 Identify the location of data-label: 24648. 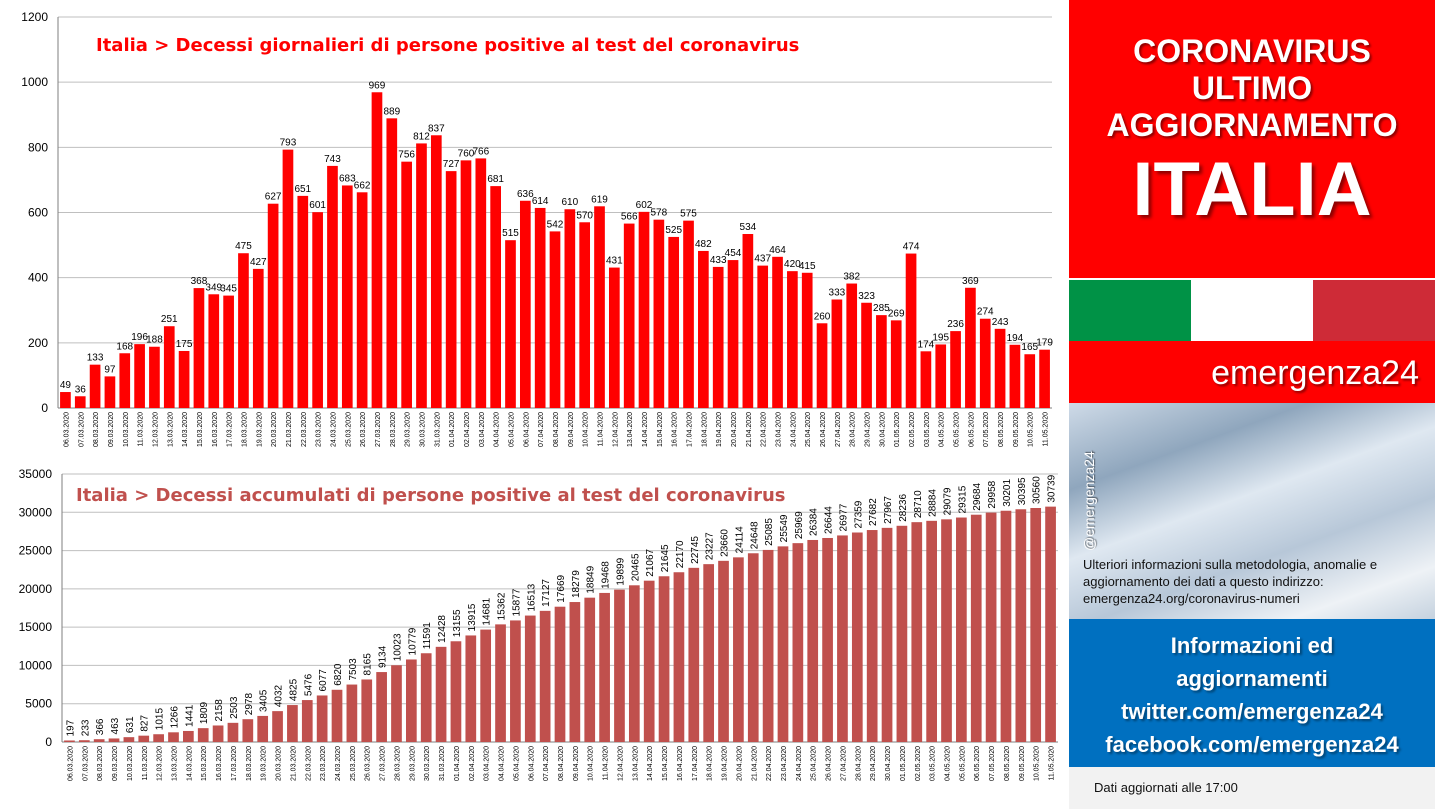
(754, 535).